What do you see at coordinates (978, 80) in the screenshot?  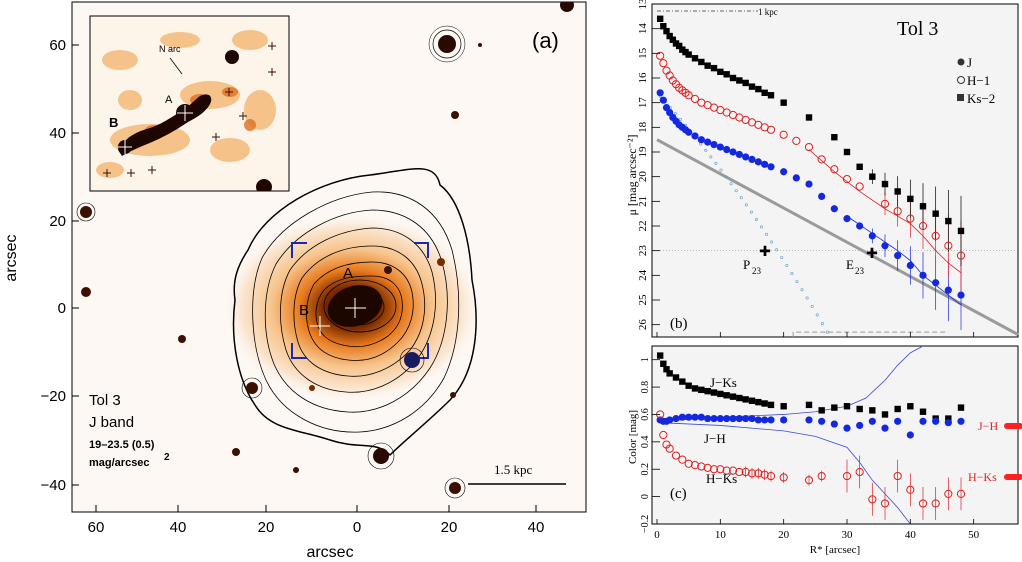 I see `legend-h: H−1` at bounding box center [978, 80].